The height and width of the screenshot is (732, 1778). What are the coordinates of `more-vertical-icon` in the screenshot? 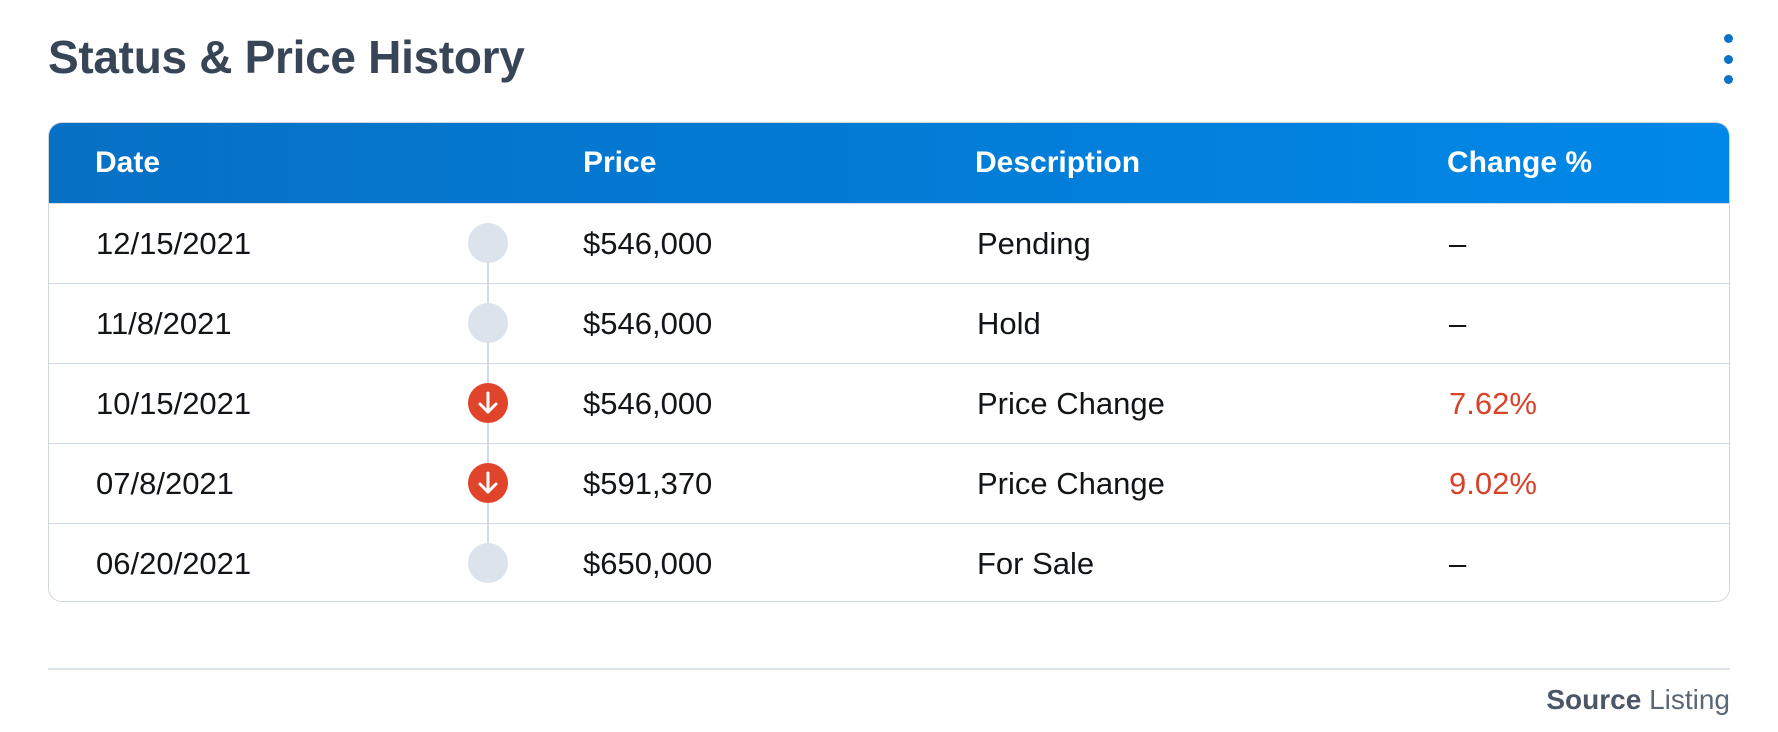 It's located at (1728, 59).